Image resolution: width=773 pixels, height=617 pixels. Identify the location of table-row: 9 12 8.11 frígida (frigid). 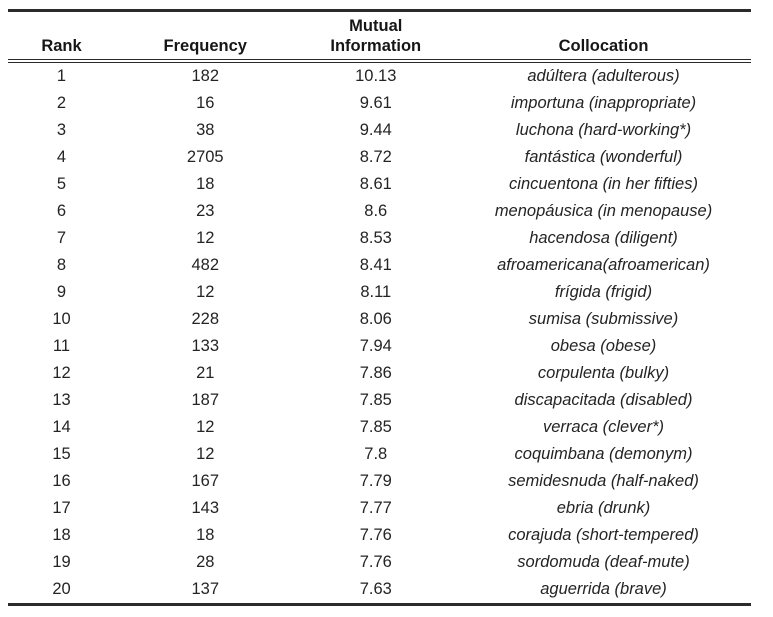
(379, 292).